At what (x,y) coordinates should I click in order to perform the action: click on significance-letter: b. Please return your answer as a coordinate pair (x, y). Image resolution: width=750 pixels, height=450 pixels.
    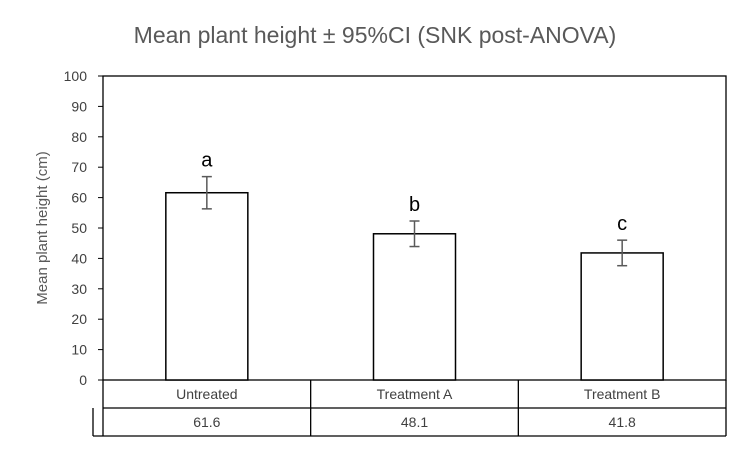
    Looking at the image, I should click on (414, 205).